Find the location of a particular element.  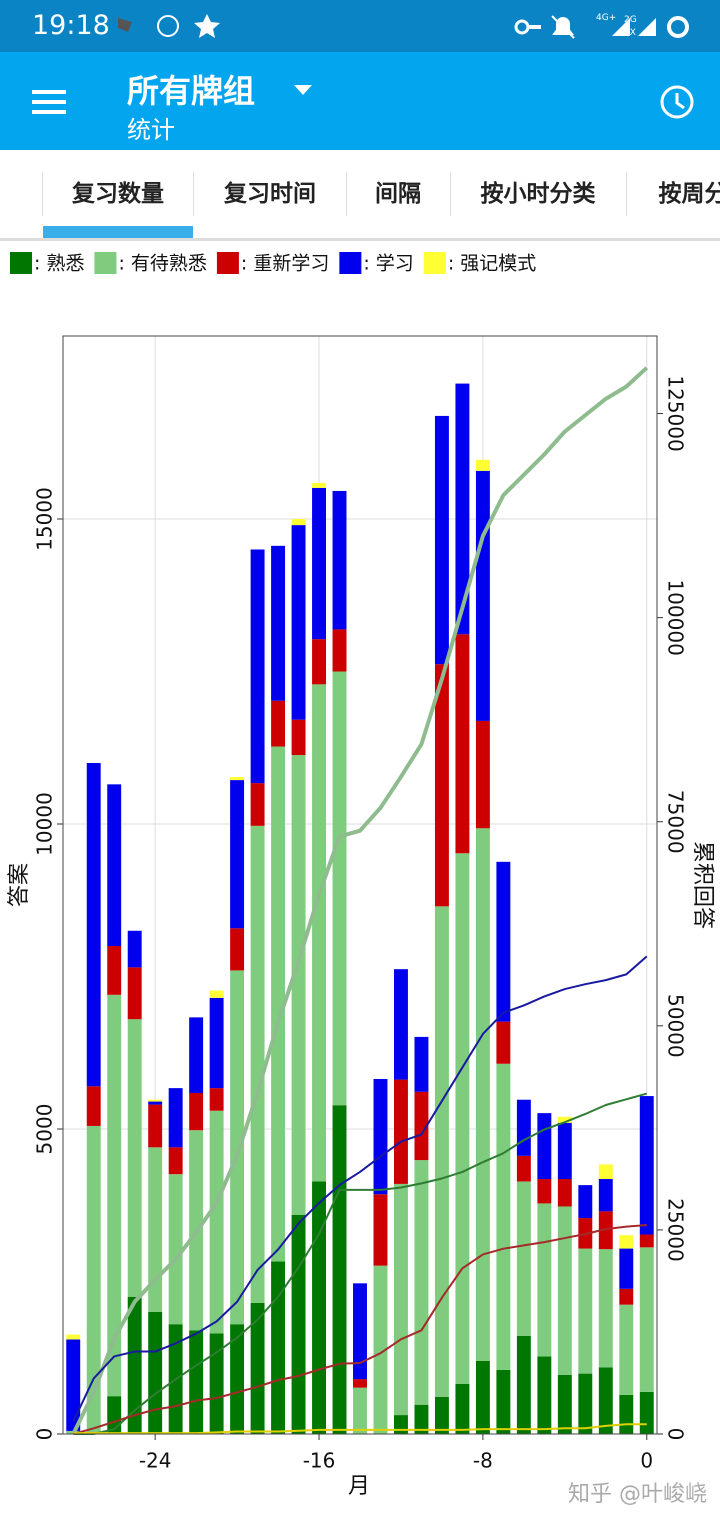

network-label: 1X is located at coordinates (630, 33).